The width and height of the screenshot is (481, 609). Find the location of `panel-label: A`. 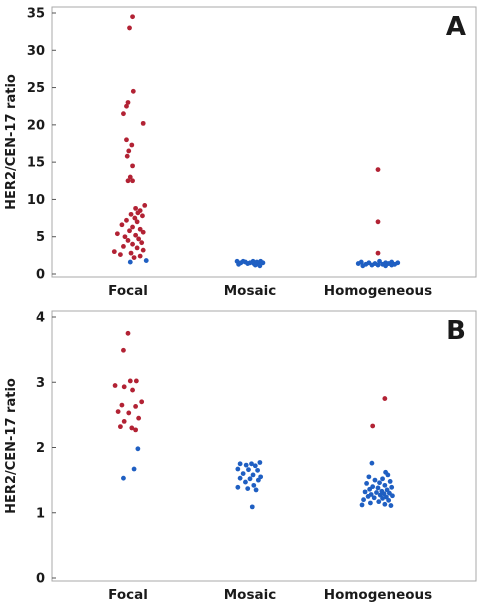

panel-label: A is located at coordinates (456, 27).